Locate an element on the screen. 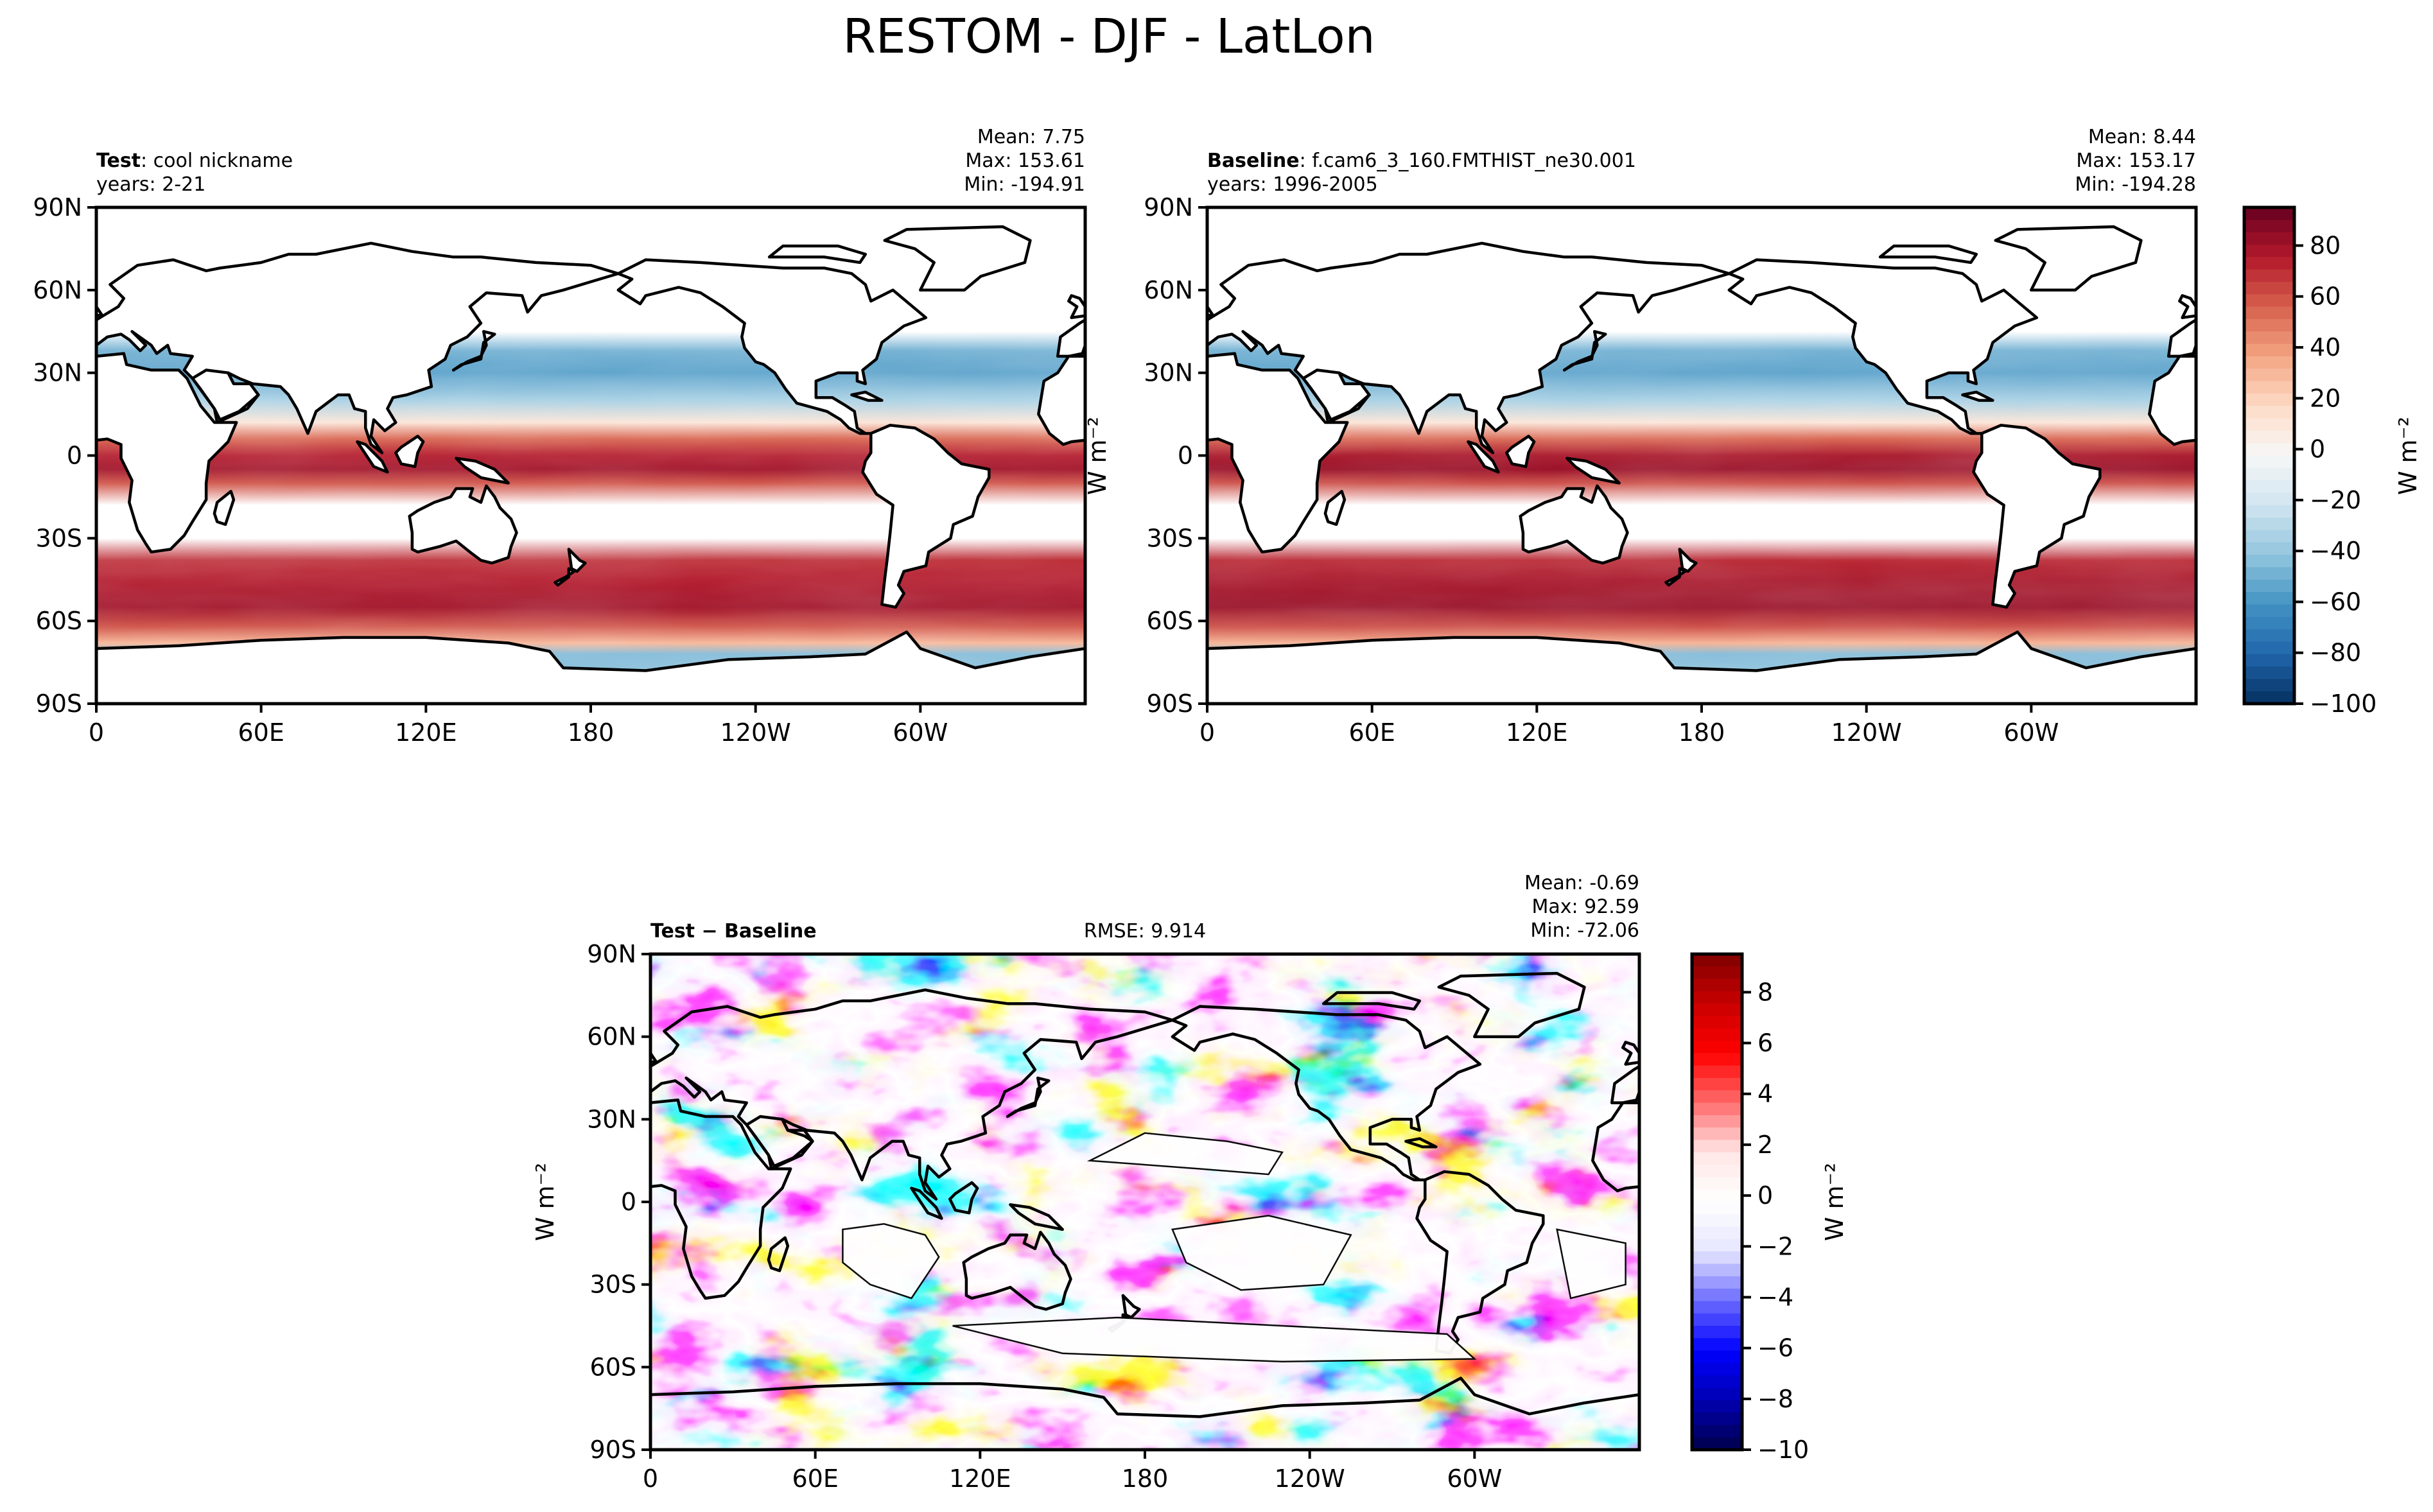  baseline-years: years: 1996-2005 is located at coordinates (1292, 184).